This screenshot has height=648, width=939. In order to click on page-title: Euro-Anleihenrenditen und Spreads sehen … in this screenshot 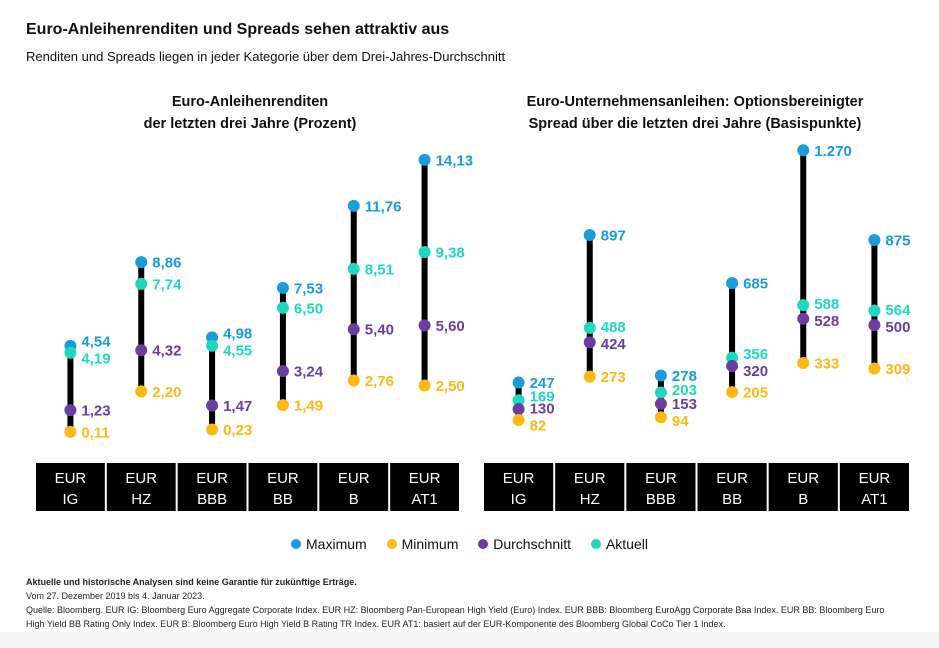, I will do `click(238, 29)`.